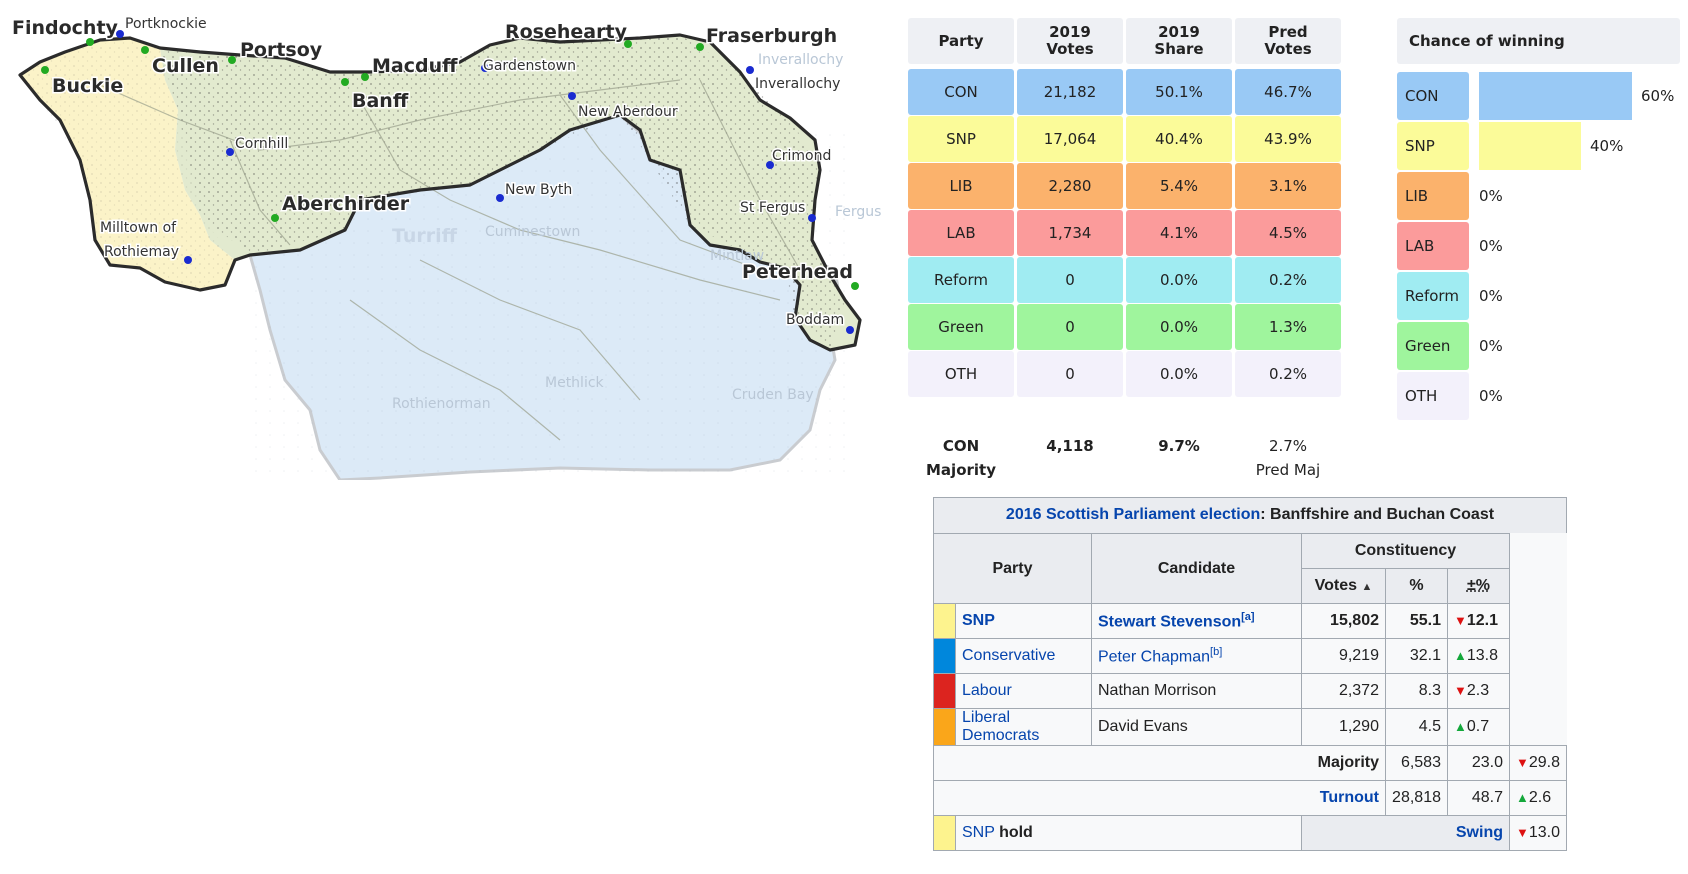 The image size is (1688, 874). I want to click on town-label: Cruden Bay, so click(773, 395).